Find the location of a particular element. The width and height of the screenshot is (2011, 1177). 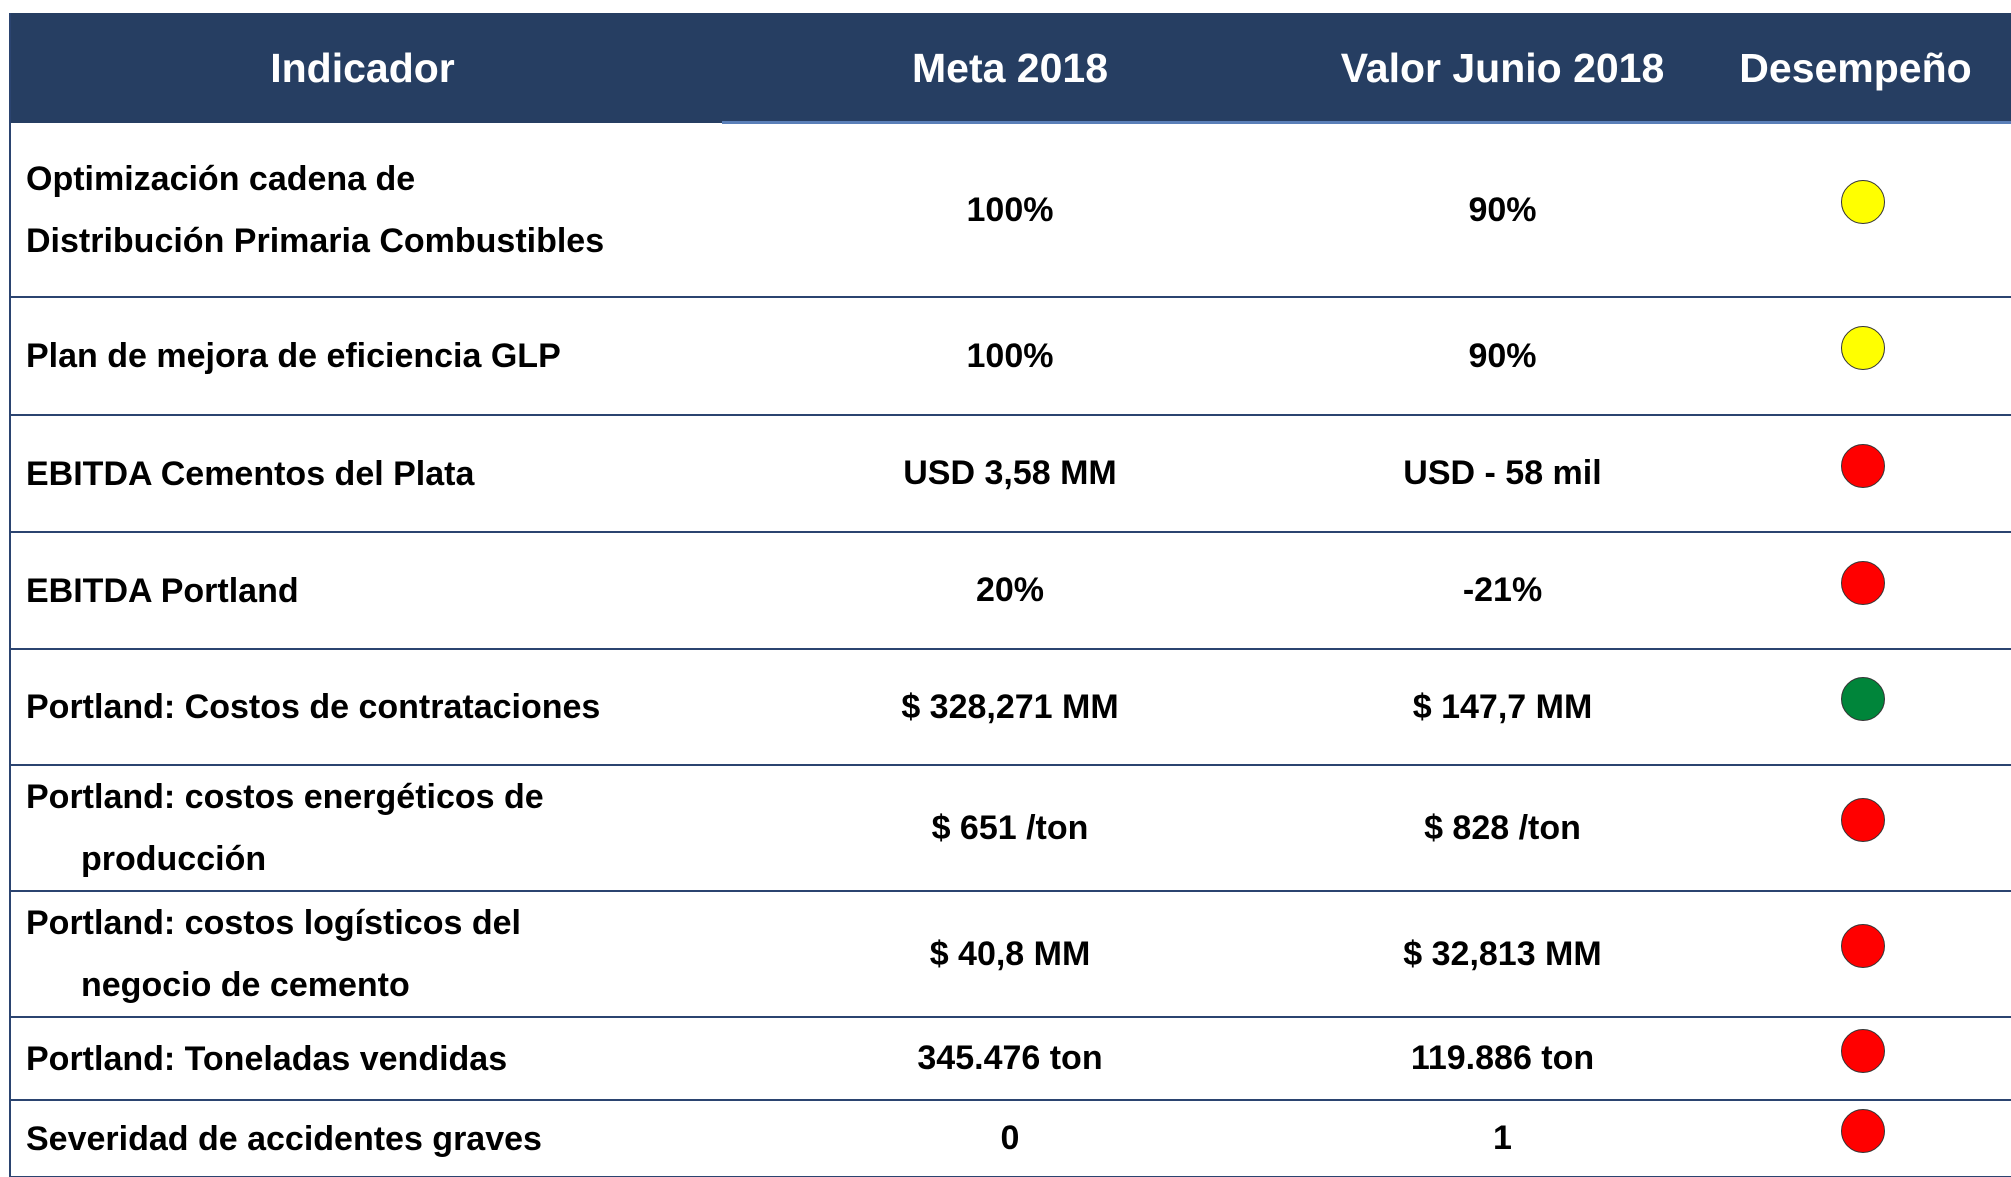

value-cell: $ 147,7 MM is located at coordinates (1502, 706).